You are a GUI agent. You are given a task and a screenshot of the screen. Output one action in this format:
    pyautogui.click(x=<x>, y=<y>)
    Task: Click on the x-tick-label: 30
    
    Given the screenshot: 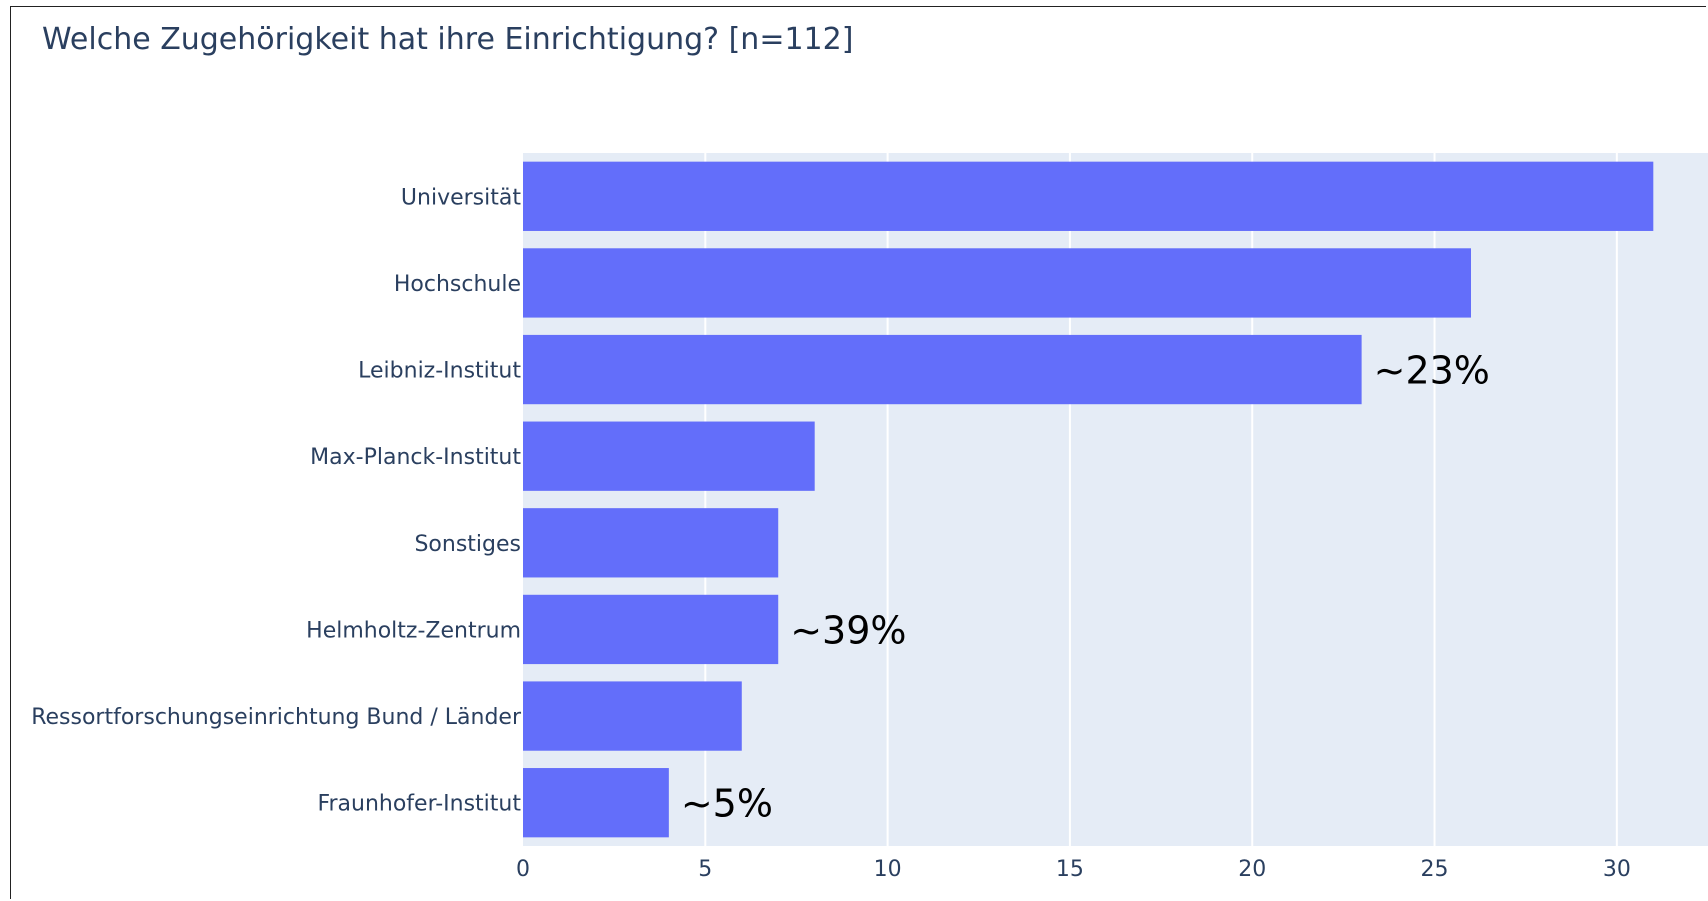 What is the action you would take?
    pyautogui.click(x=1617, y=869)
    